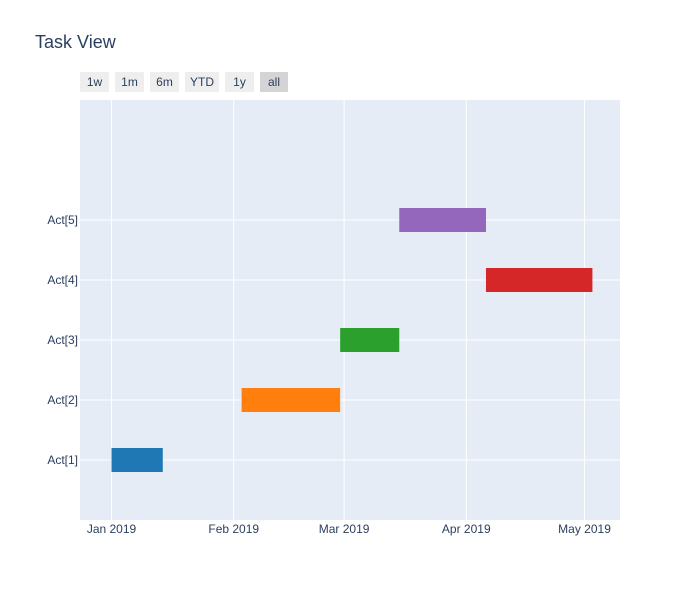 Image resolution: width=700 pixels, height=600 pixels. I want to click on x-tick-label: Mar 2019, so click(344, 529).